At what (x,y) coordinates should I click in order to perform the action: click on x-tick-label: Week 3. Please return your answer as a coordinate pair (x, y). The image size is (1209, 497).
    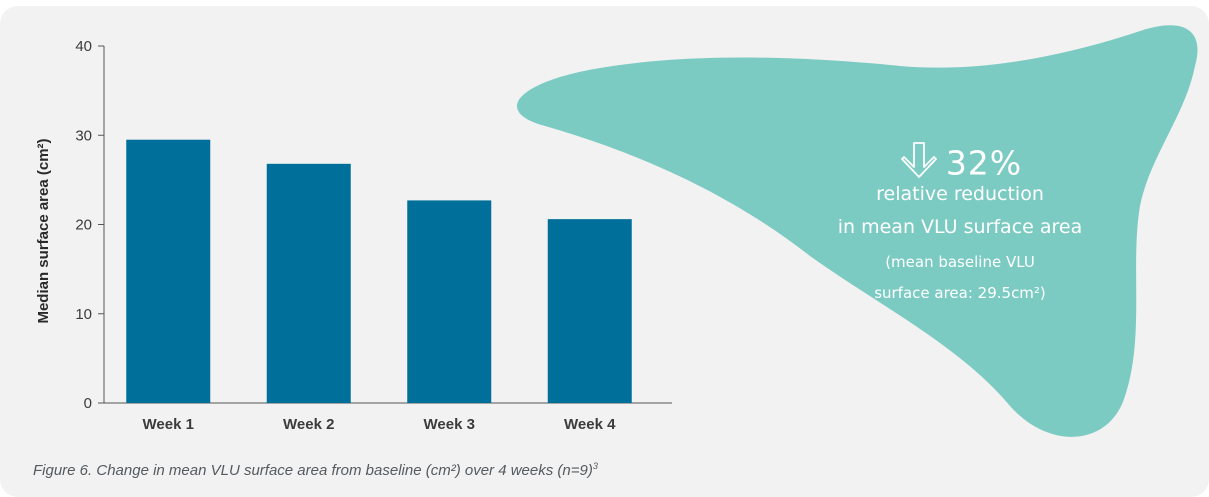
    Looking at the image, I should click on (449, 424).